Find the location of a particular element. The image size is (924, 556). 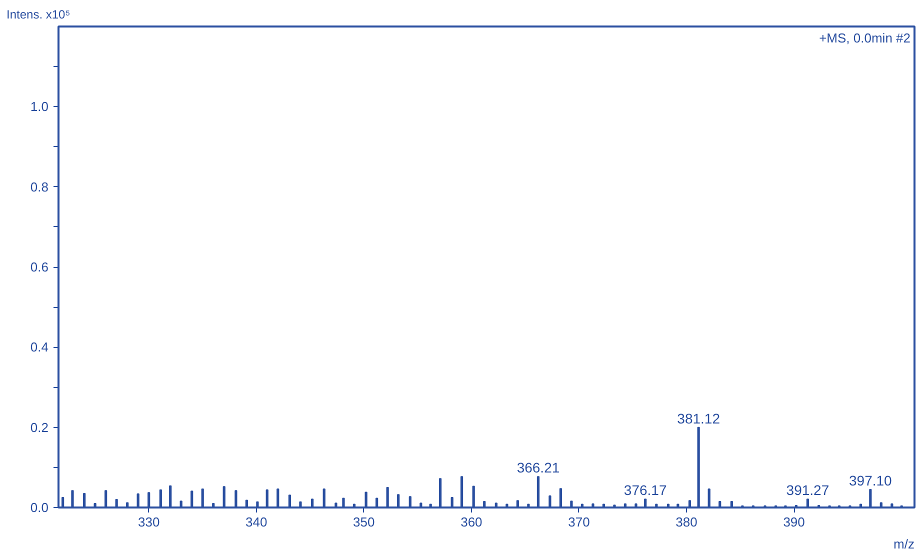

y-tick-label: 0.6 is located at coordinates (39, 267).